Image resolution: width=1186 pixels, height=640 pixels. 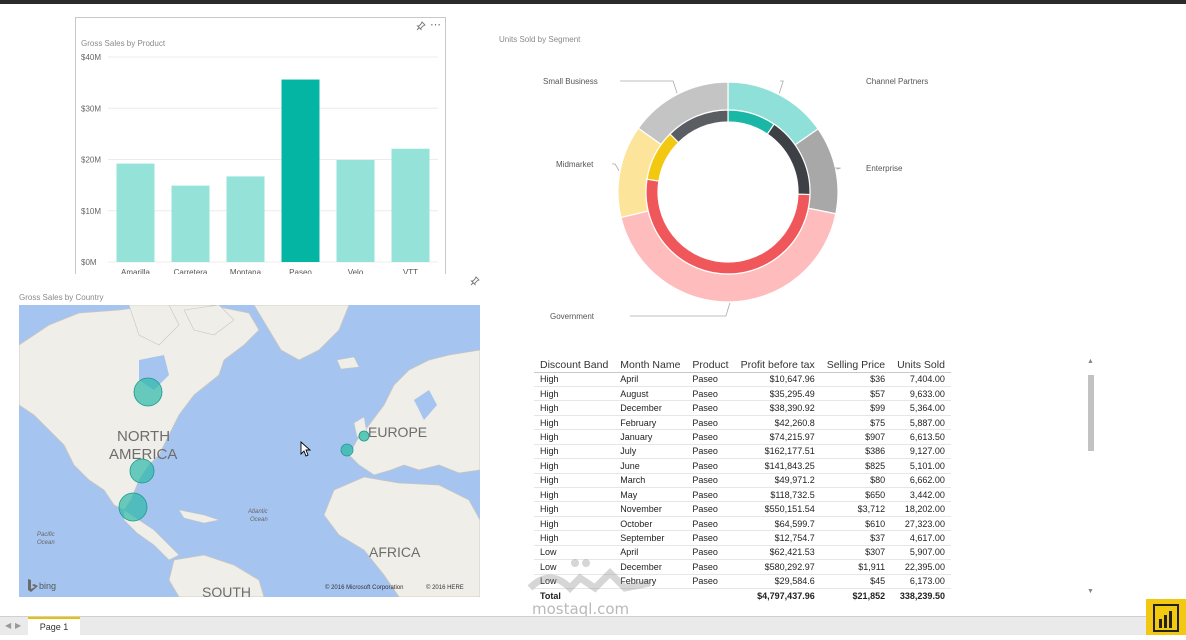 What do you see at coordinates (575, 164) in the screenshot?
I see `segment-label: Midmarket` at bounding box center [575, 164].